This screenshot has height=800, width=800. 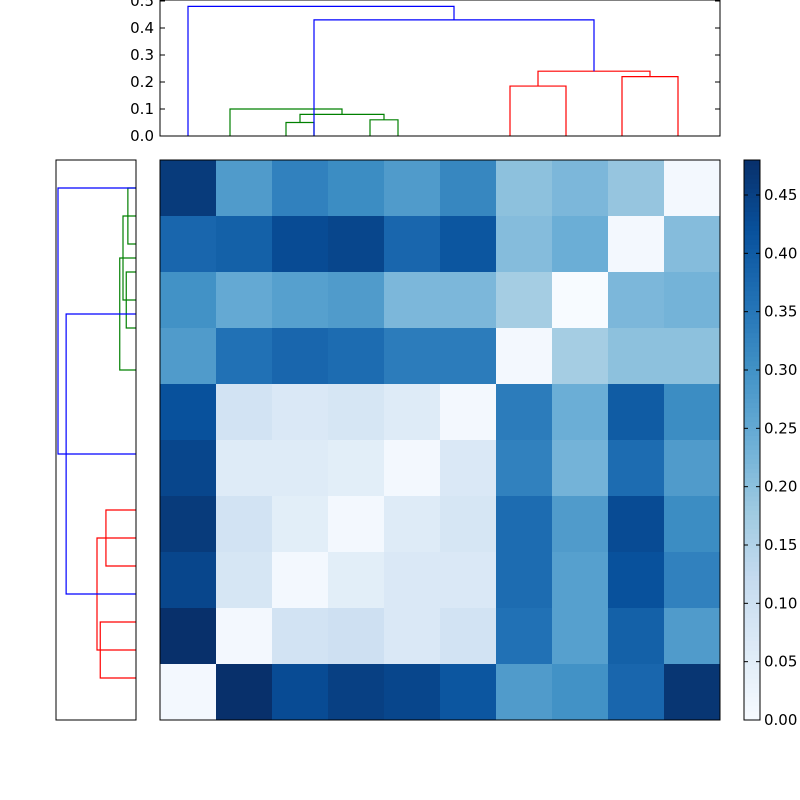 What do you see at coordinates (780, 195) in the screenshot?
I see `colorbar-tick-label: 0.45` at bounding box center [780, 195].